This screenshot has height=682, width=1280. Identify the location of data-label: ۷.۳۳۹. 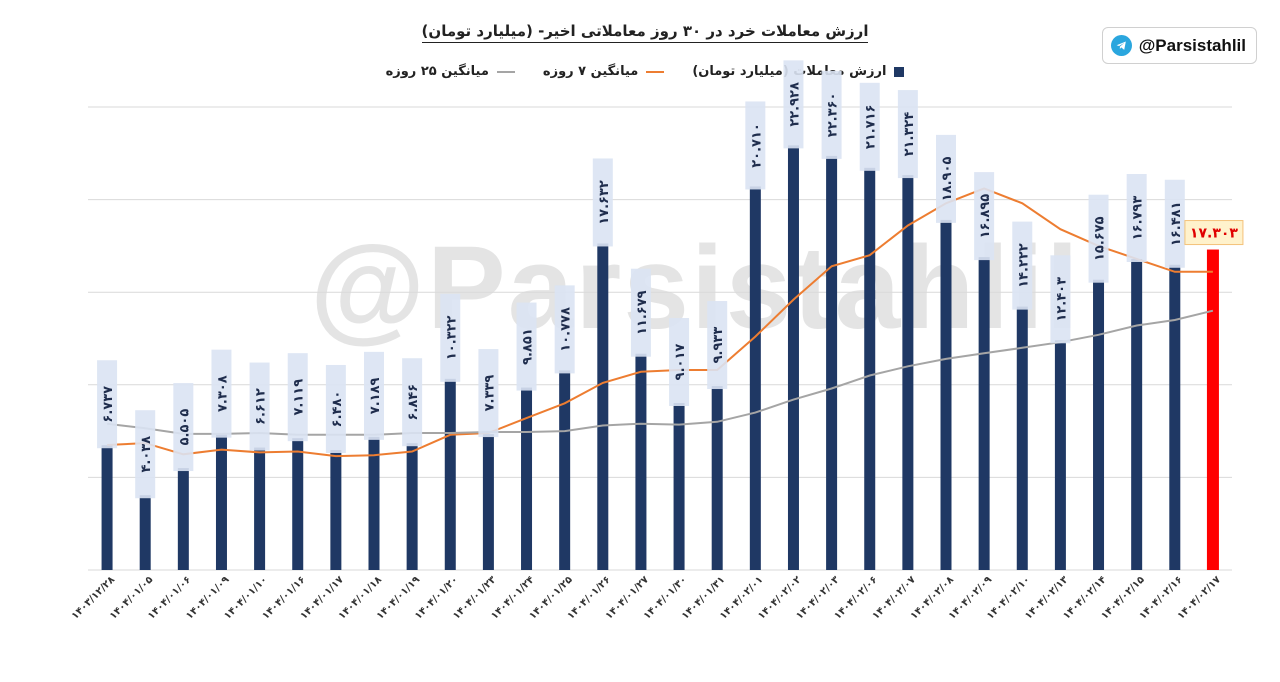
(489, 393).